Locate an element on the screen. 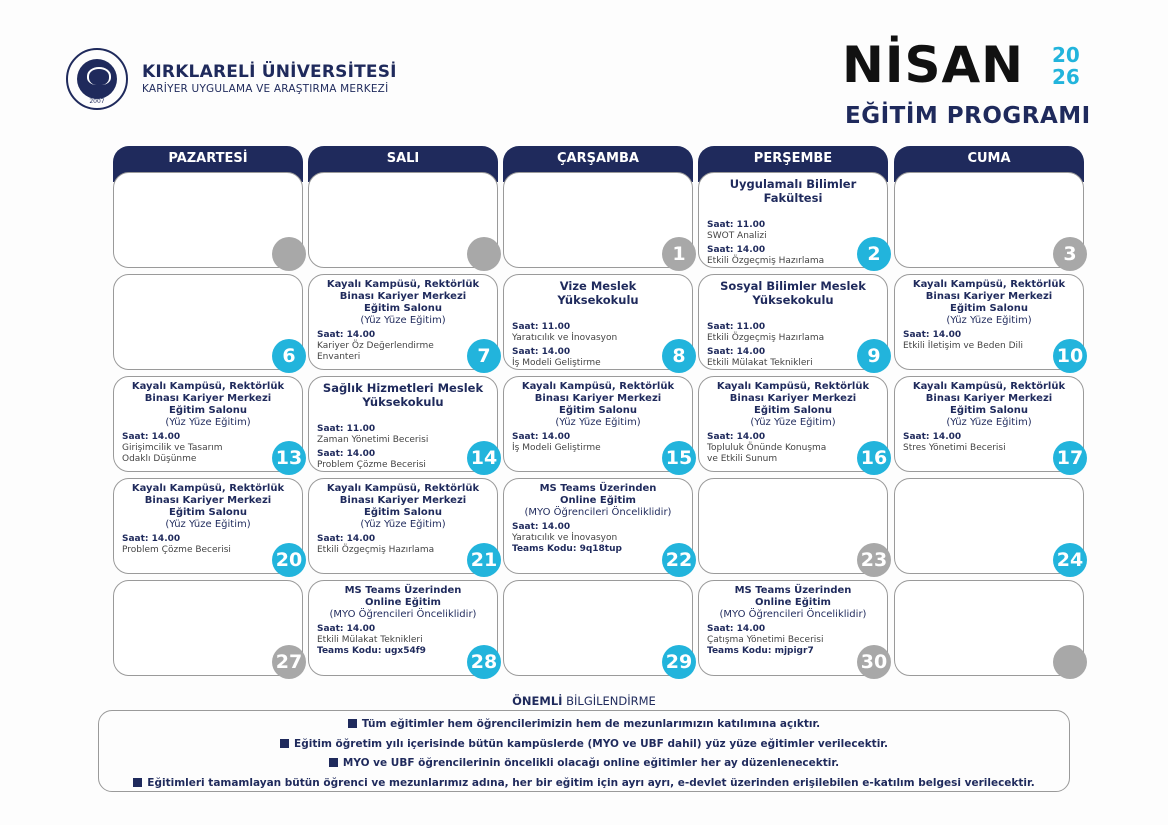 This screenshot has height=825, width=1168. empty-cell: 6 is located at coordinates (209, 323).